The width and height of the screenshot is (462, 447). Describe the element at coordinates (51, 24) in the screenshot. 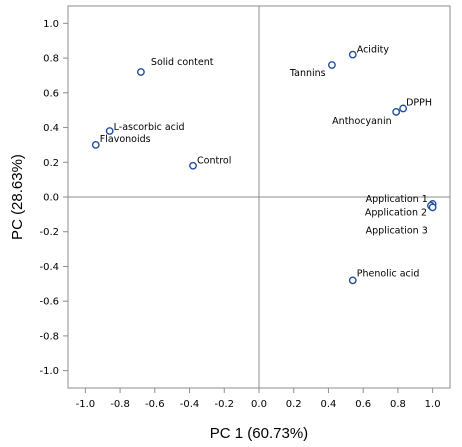

I see `y-tick-label: 1.0` at that location.